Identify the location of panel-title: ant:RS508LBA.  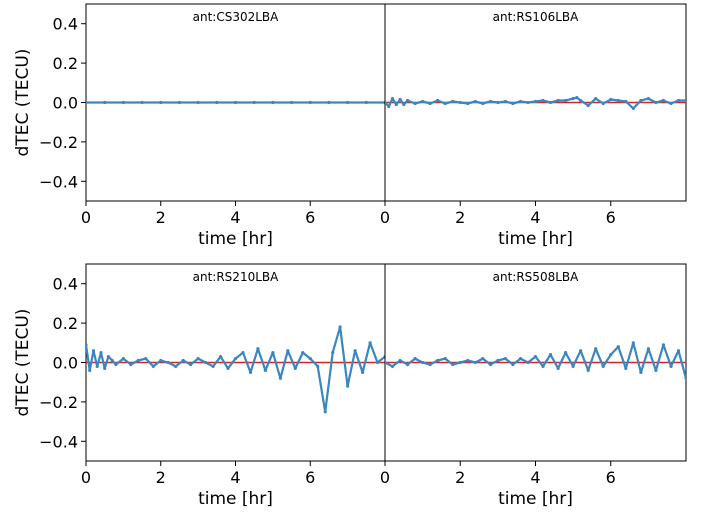
(536, 277).